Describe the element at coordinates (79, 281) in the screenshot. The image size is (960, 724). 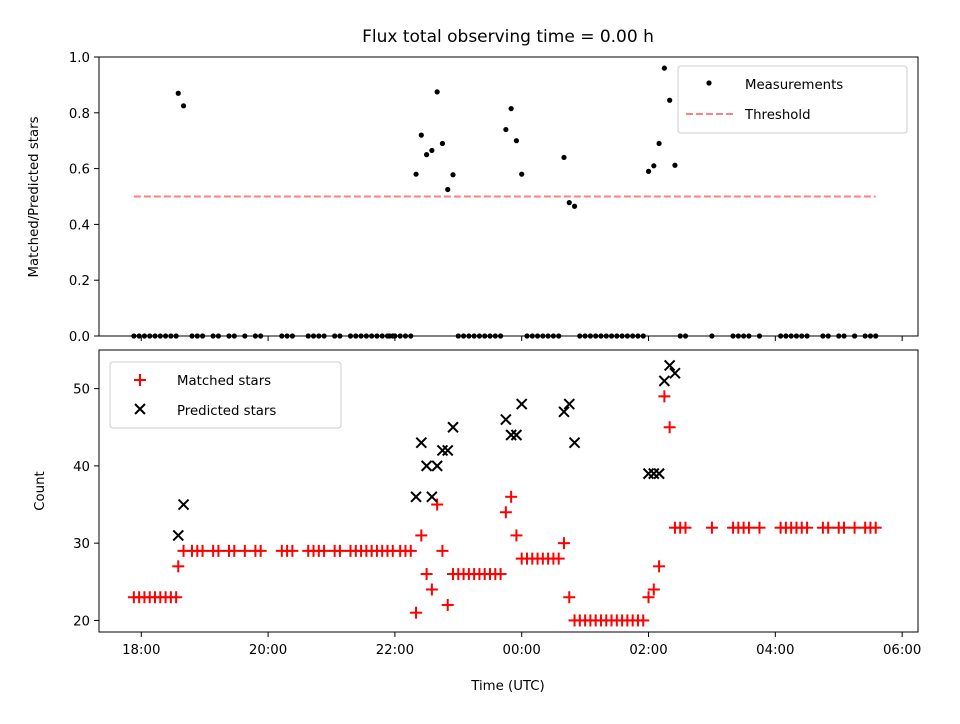
I see `top-ytick-label: 0.2` at that location.